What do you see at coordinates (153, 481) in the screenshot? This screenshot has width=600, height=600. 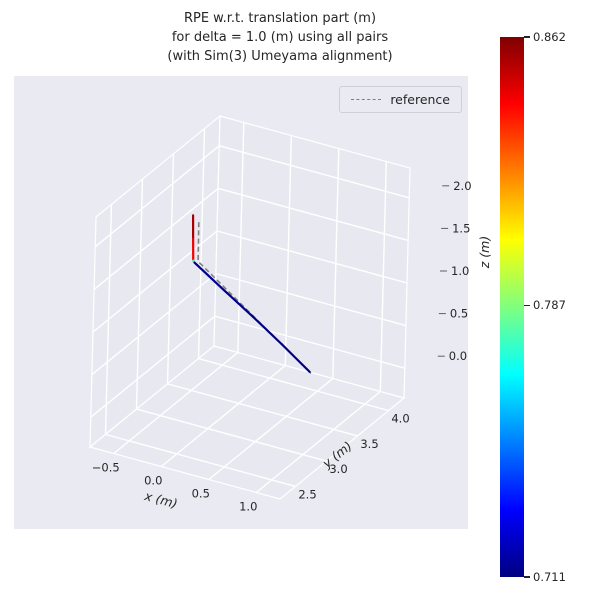 I see `x-tick-label: 0.0` at bounding box center [153, 481].